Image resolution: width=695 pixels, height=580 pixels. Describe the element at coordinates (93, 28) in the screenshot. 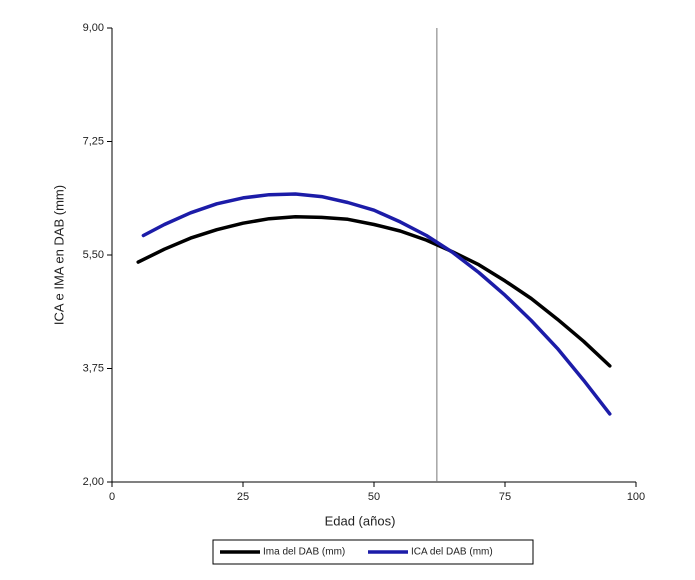

I see `y-tick-label: 9,00` at that location.